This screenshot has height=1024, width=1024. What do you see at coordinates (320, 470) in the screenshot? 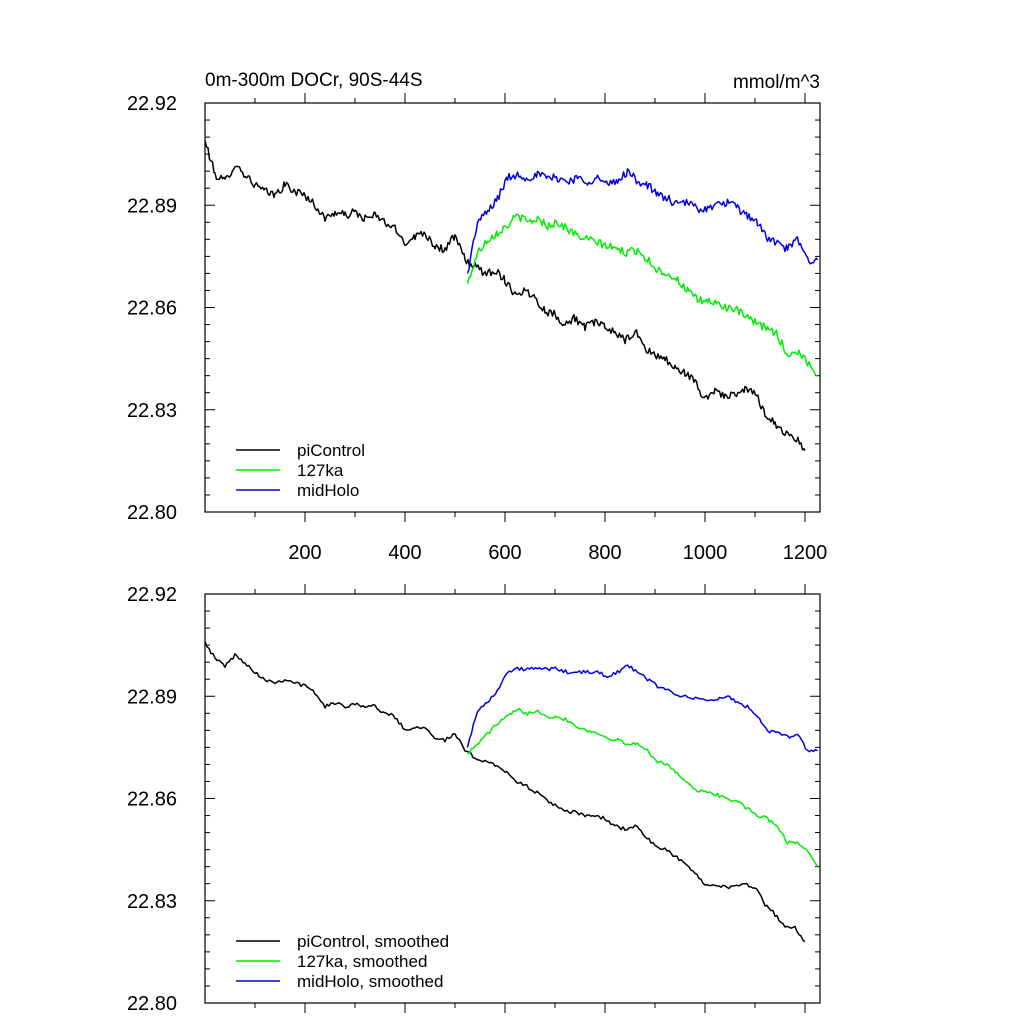
I see `legend-label: 127ka` at bounding box center [320, 470].